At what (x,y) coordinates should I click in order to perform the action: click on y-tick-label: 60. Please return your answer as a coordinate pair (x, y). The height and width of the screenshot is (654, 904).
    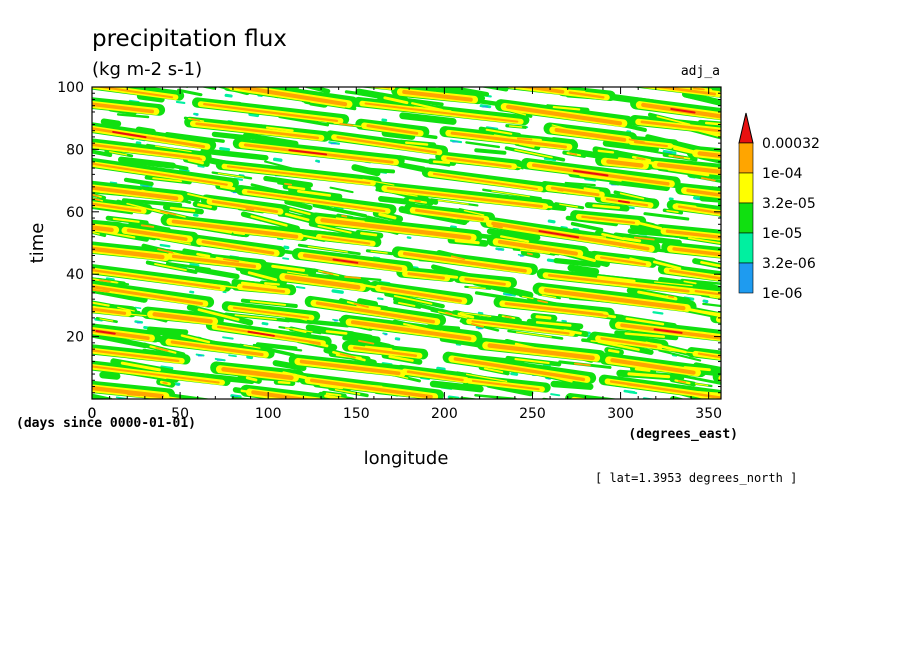
    Looking at the image, I should click on (75, 213).